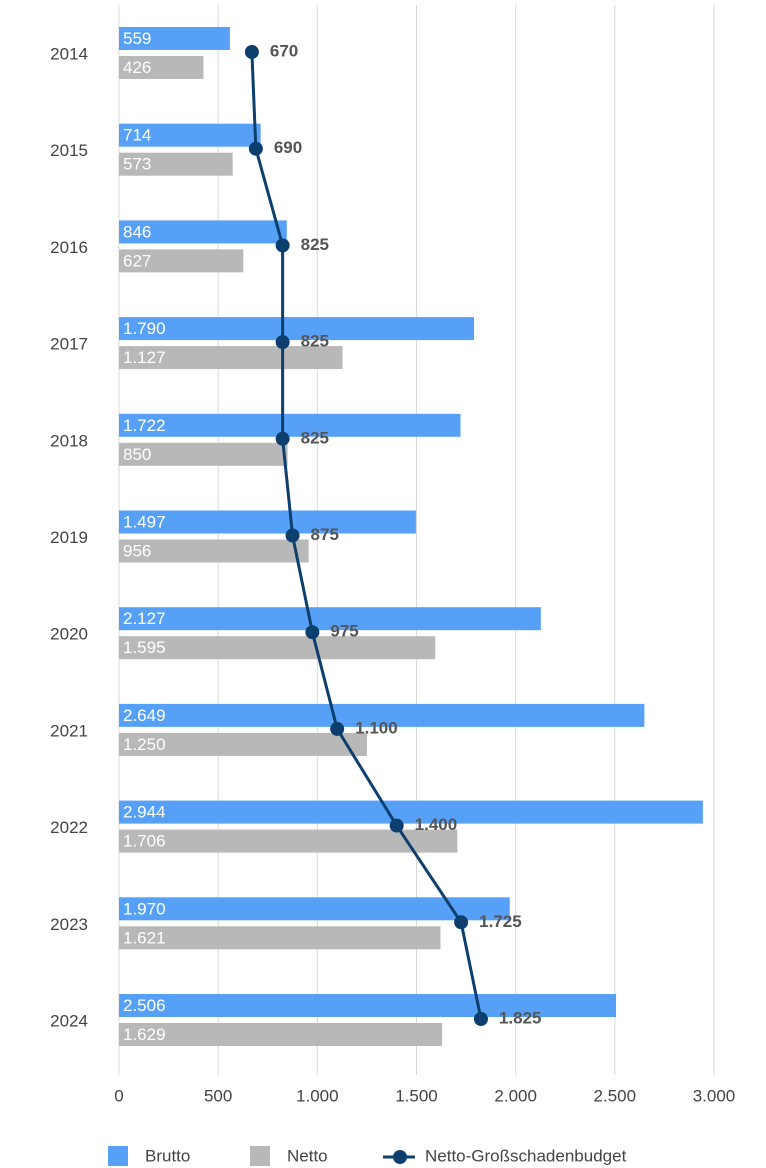 This screenshot has width=766, height=1168. Describe the element at coordinates (144, 744) in the screenshot. I see `bar-value-label: 1.250` at that location.